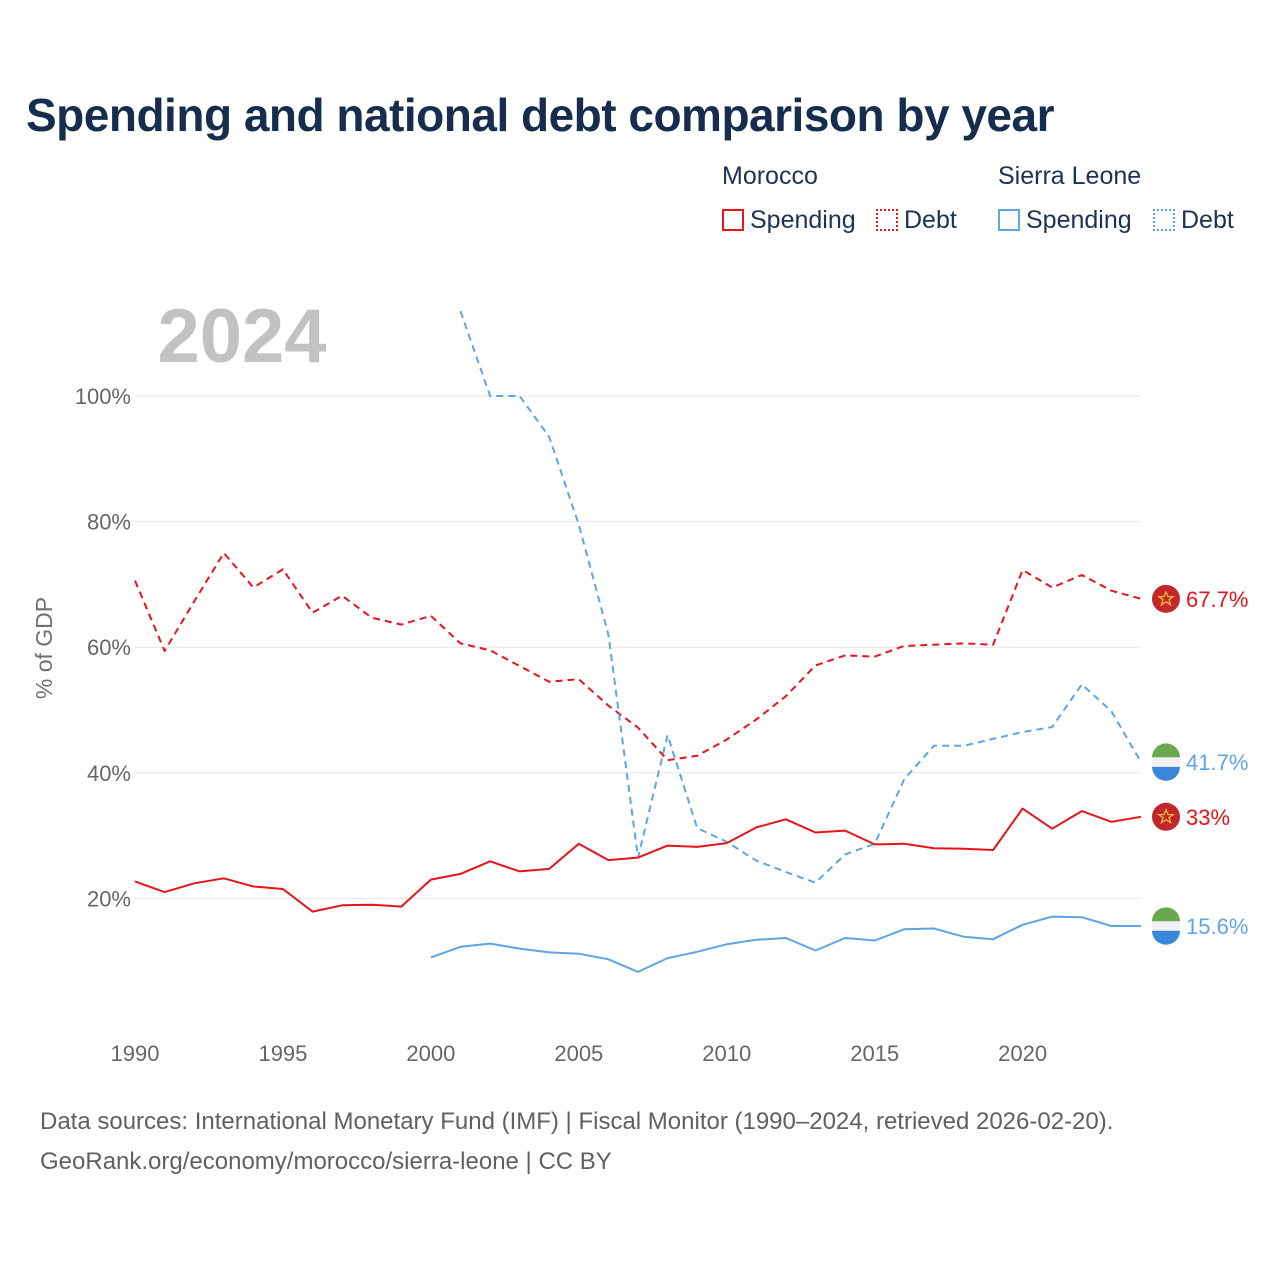  I want to click on series-line-morocco-debt, so click(638, 657).